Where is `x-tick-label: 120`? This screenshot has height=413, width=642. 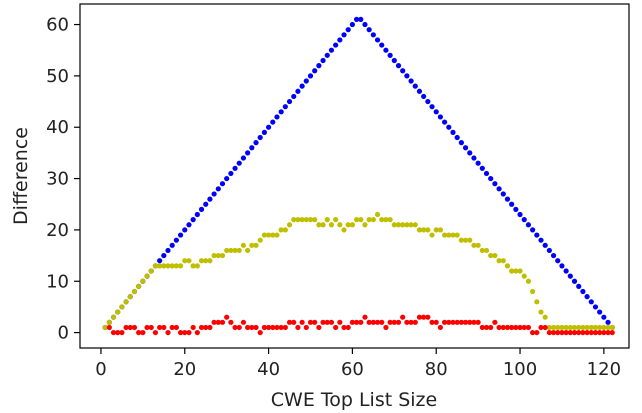 x-tick-label: 120 is located at coordinates (604, 369).